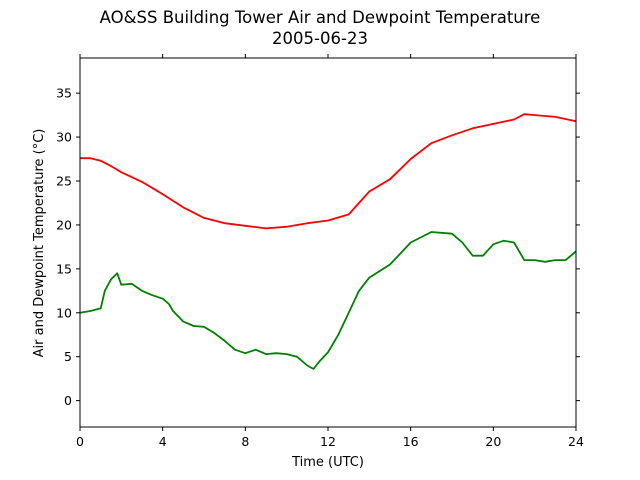 The image size is (640, 480). Describe the element at coordinates (64, 93) in the screenshot. I see `y-tick-label: 35` at that location.